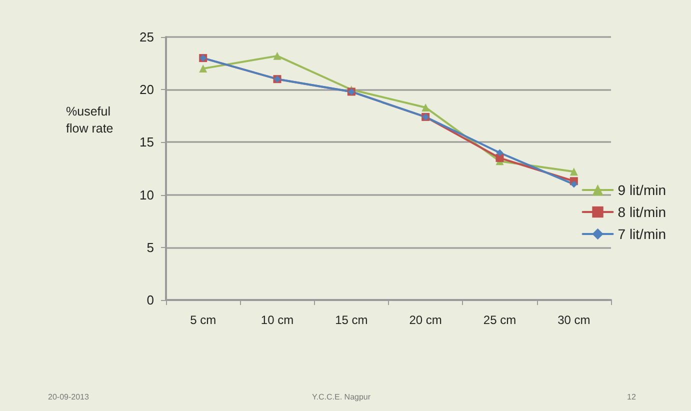 The image size is (691, 411). Describe the element at coordinates (147, 90) in the screenshot. I see `y-tick-label: 20` at that location.